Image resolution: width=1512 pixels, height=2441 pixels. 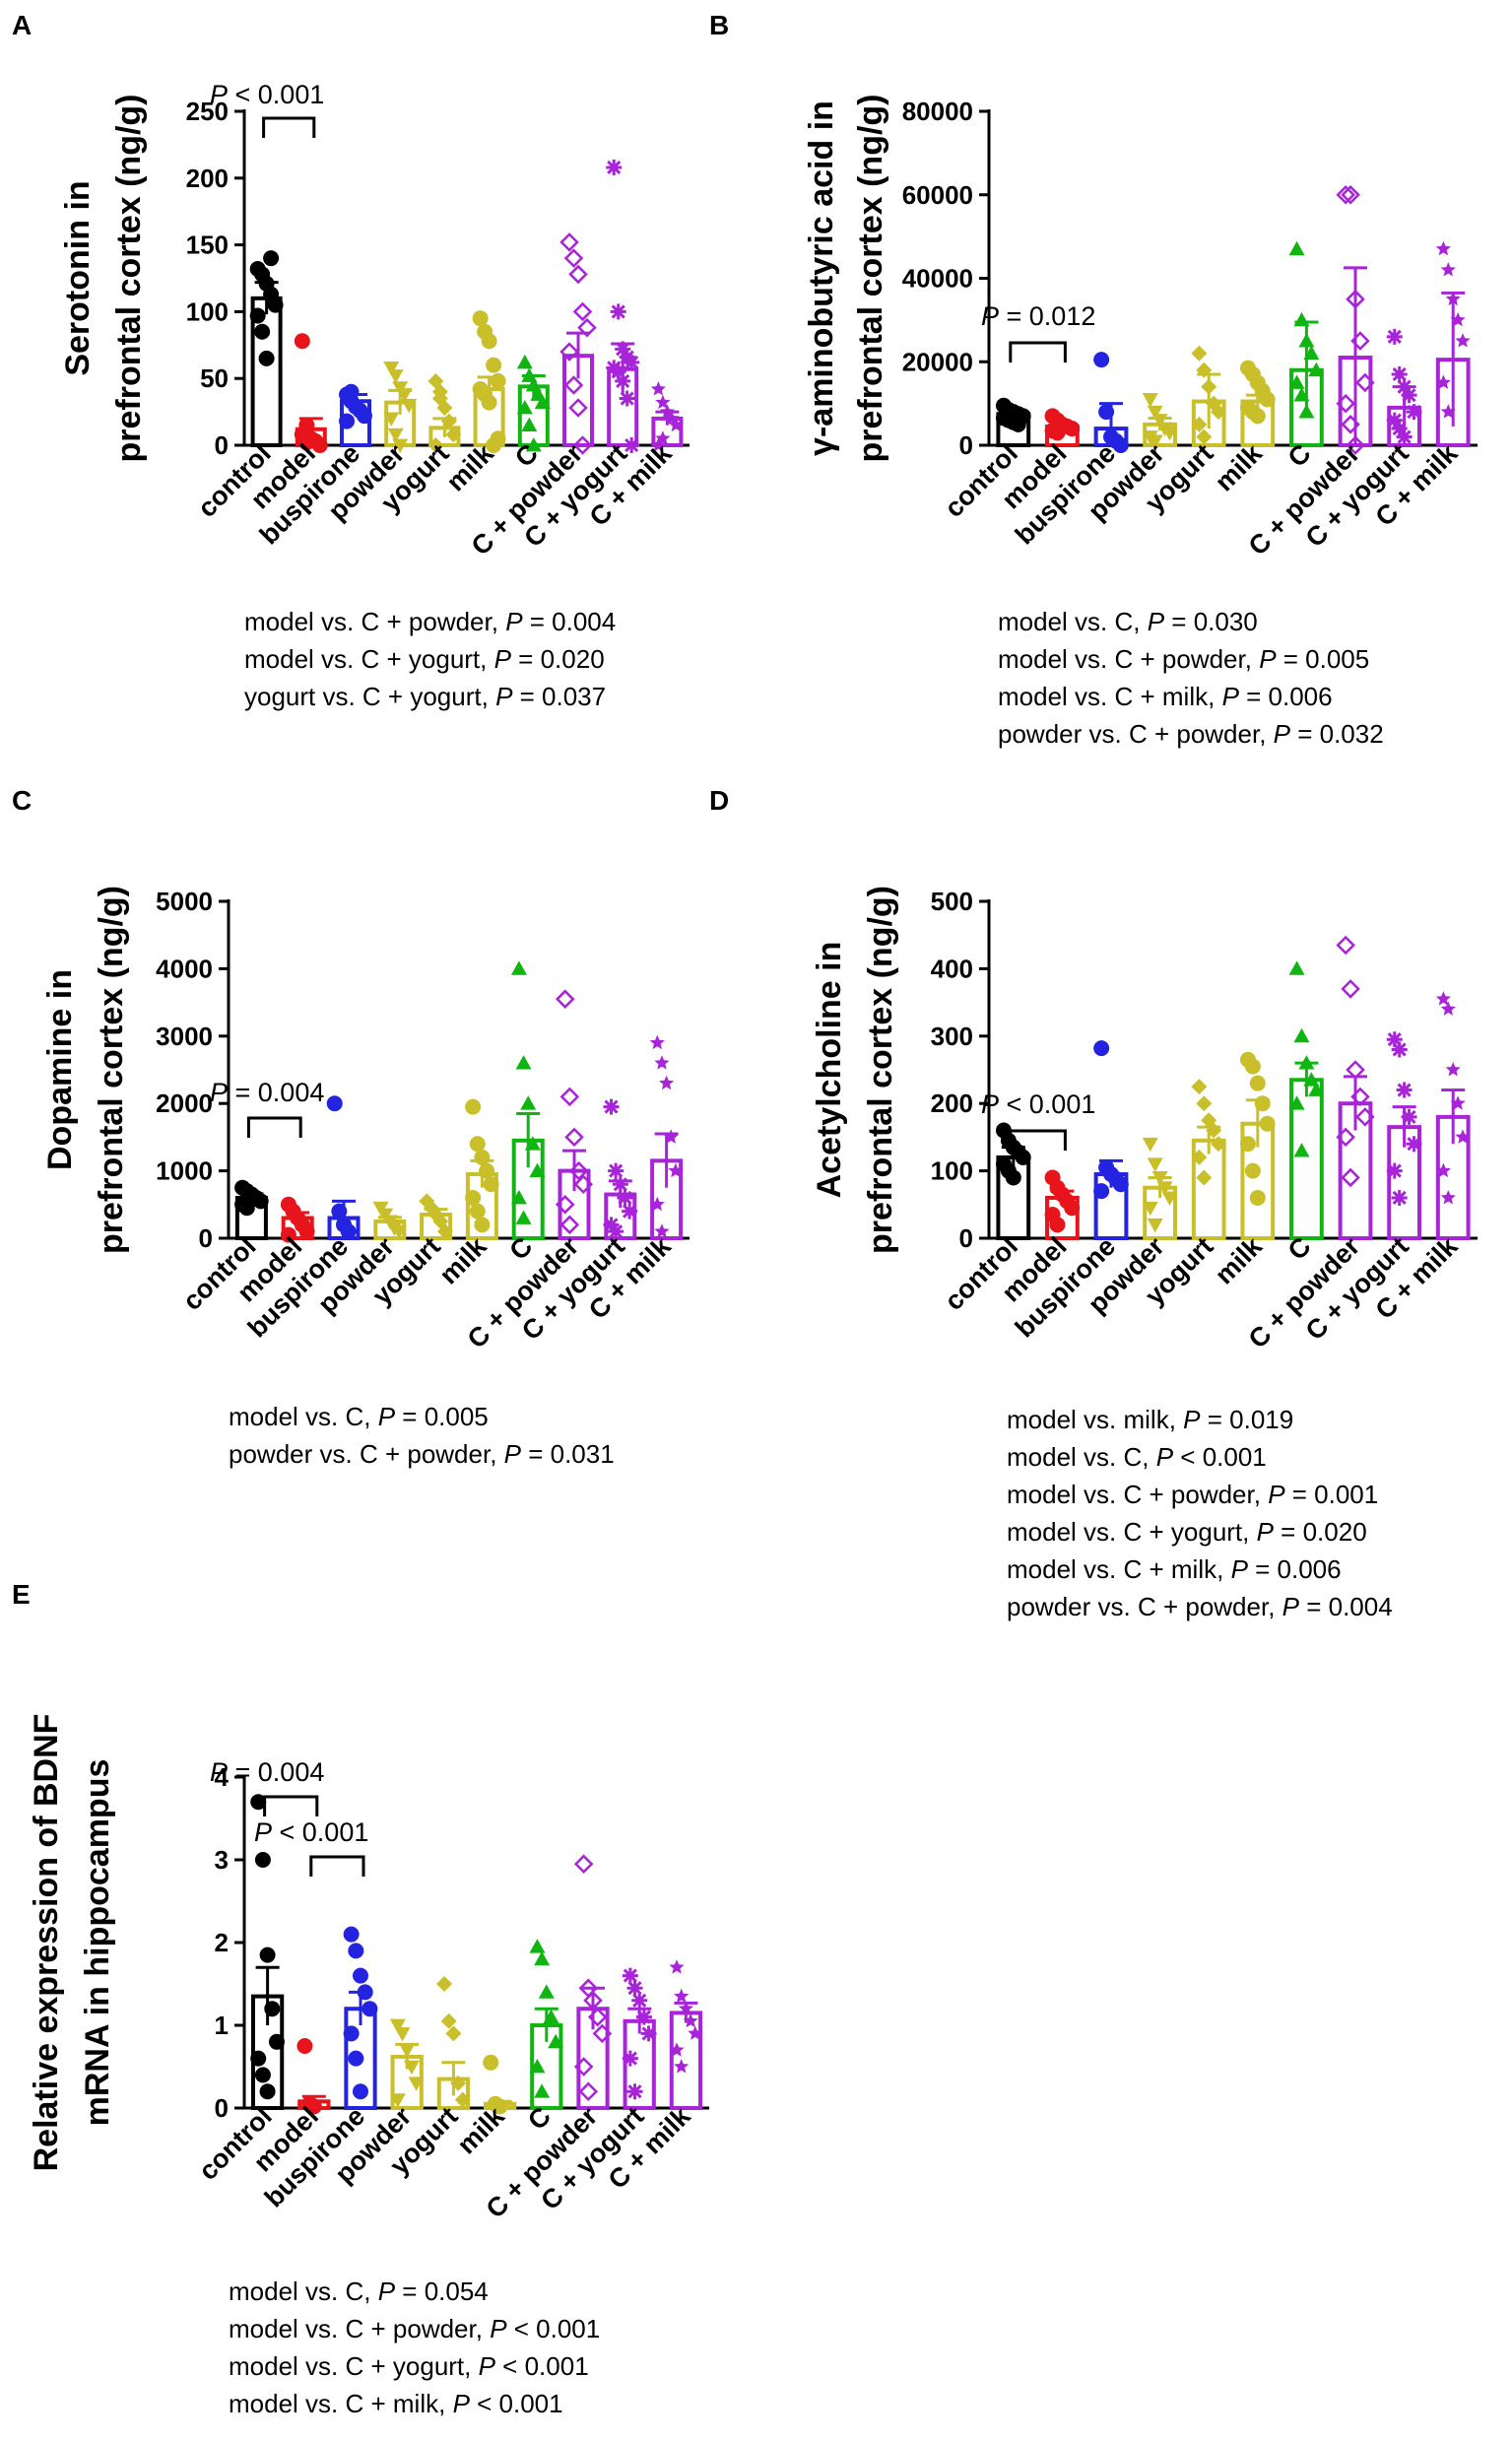 I want to click on stat-line: model vs. C, P = 0.005, so click(x=359, y=1416).